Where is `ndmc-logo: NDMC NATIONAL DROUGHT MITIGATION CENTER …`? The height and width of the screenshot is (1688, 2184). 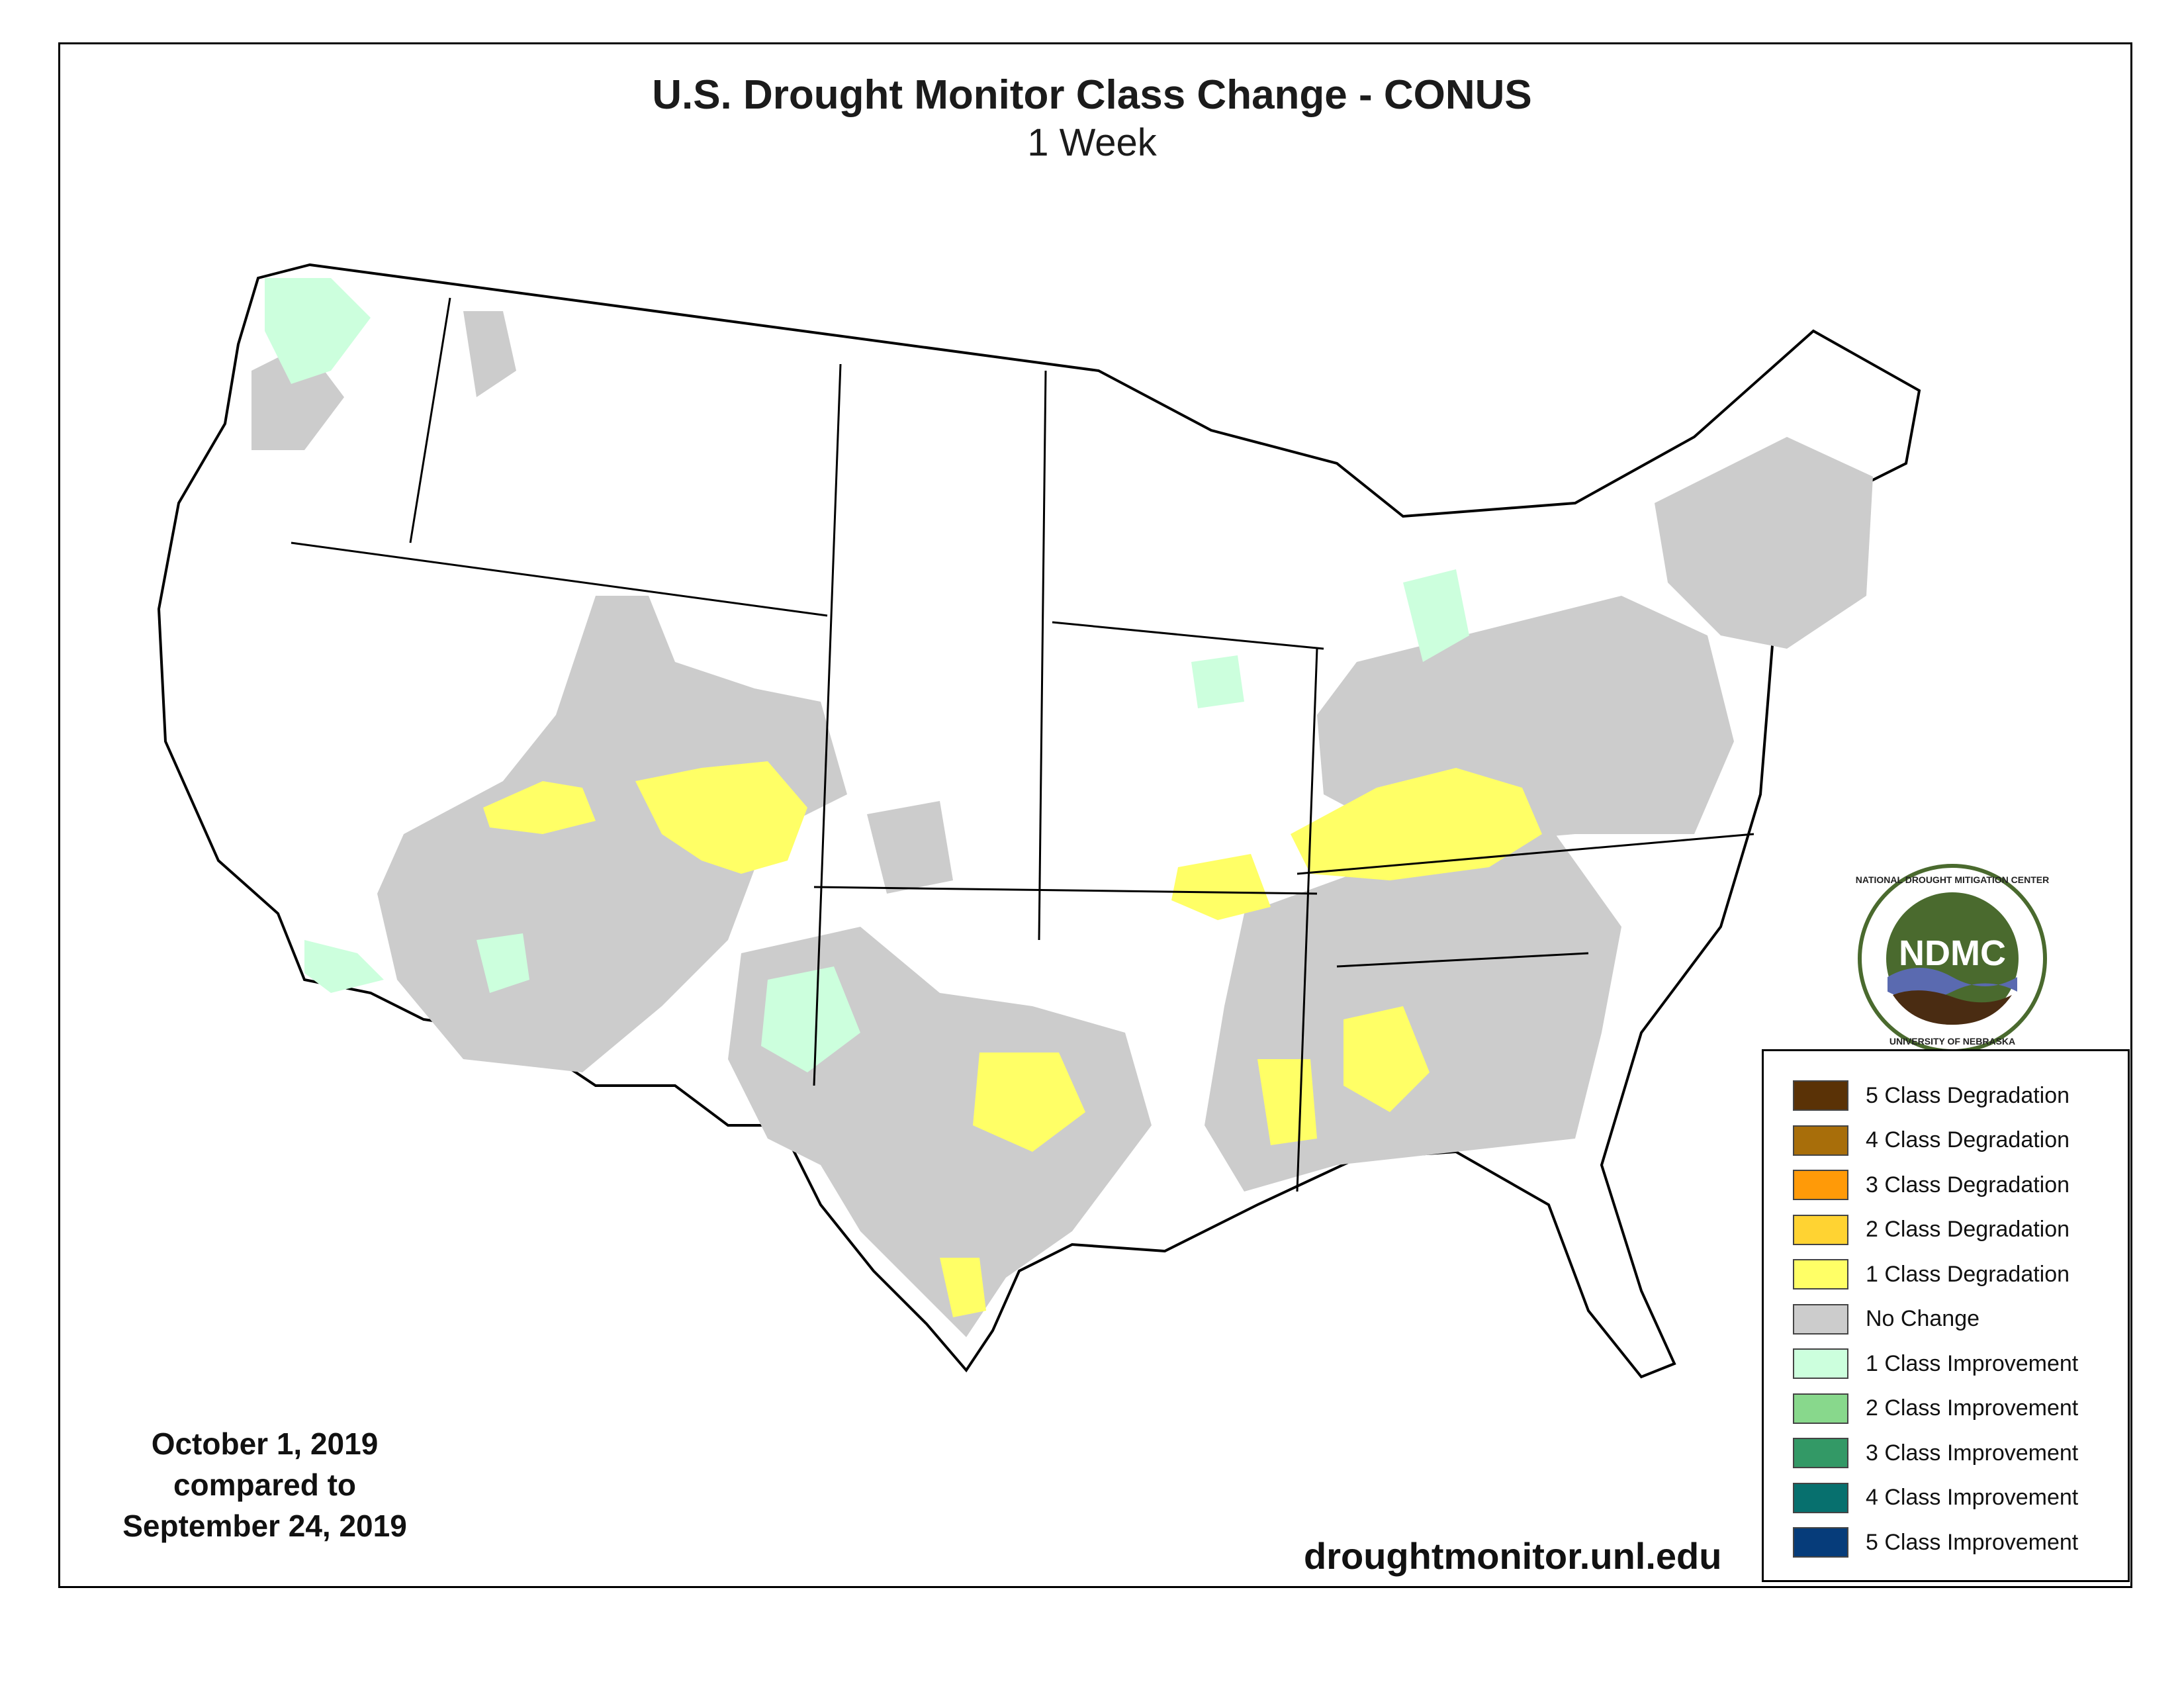
ndmc-logo: NDMC NATIONAL DROUGHT MITIGATION CENTER … is located at coordinates (1952, 958).